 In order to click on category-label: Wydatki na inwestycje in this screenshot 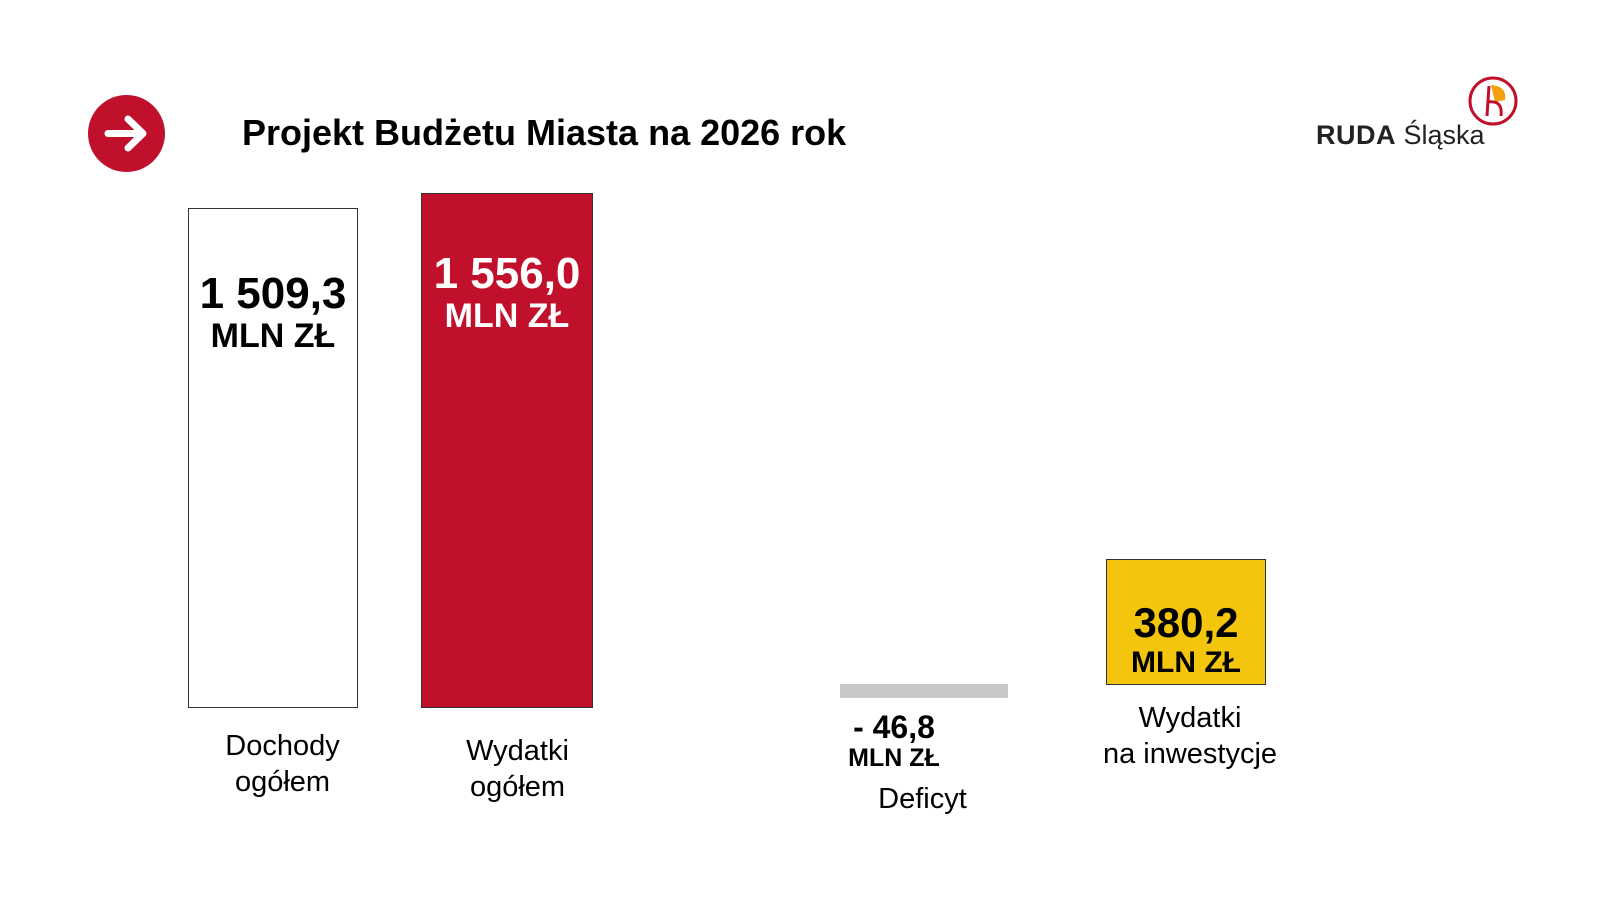, I will do `click(1190, 736)`.